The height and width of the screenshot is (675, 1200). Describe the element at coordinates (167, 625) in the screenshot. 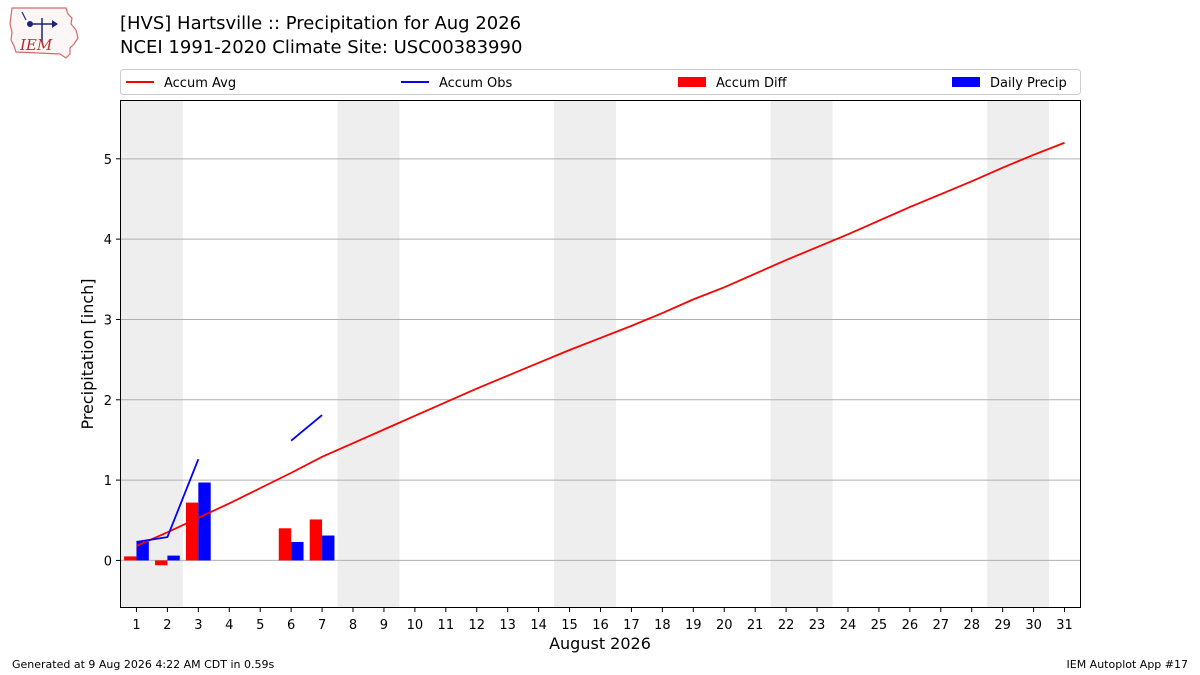

I see `x-tick-label: 2` at that location.